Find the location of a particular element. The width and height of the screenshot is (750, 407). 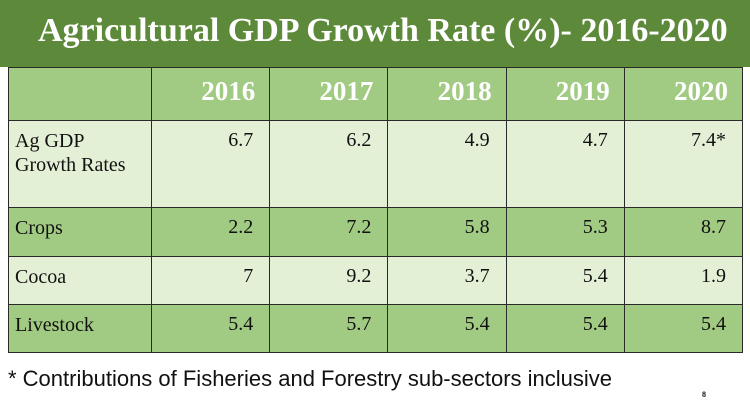

table-cell: 5.7 is located at coordinates (329, 328).